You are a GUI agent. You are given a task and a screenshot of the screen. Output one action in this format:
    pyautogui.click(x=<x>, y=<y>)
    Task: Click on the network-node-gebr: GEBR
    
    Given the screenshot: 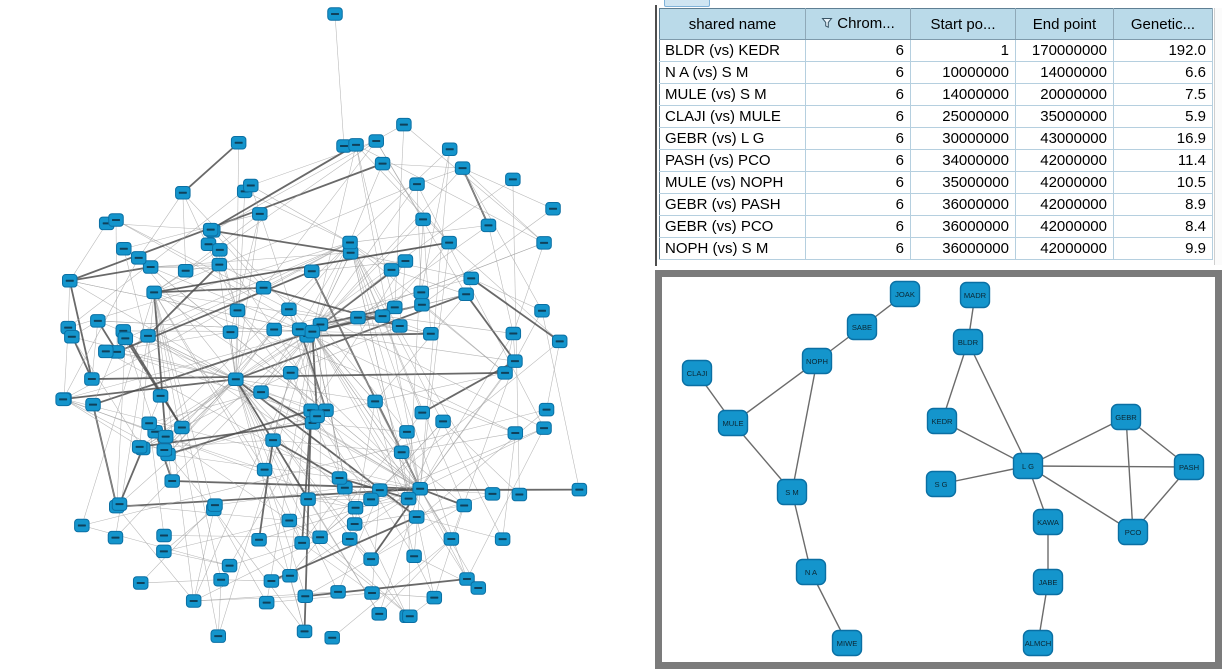 What is the action you would take?
    pyautogui.click(x=1126, y=417)
    